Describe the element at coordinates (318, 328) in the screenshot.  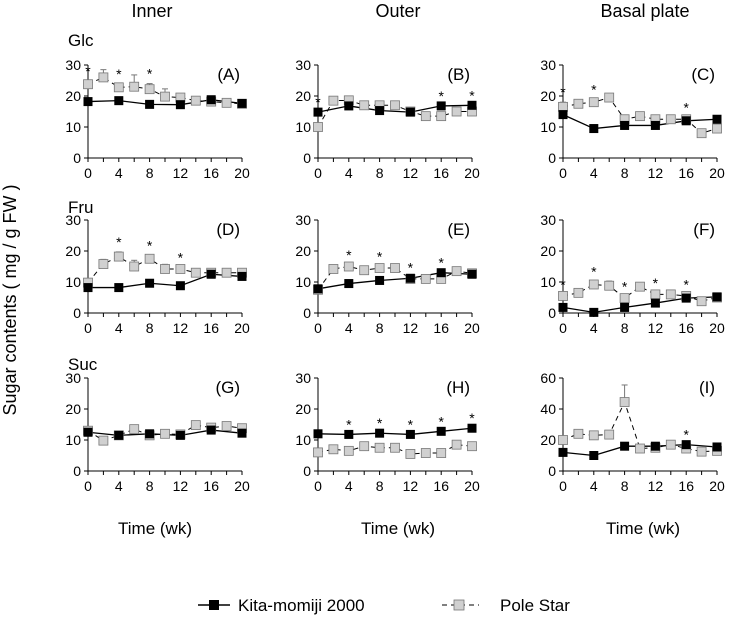
I see `x-tick-label: 0` at that location.